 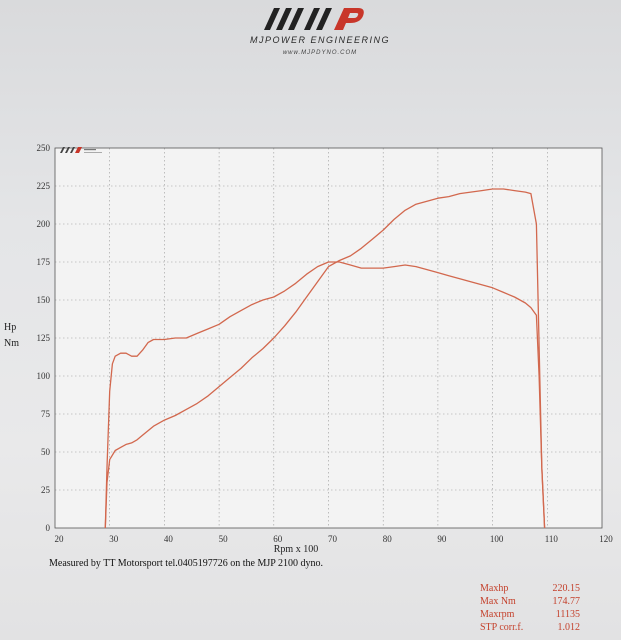 What do you see at coordinates (10, 327) in the screenshot?
I see `y-axis-label-hp: Hp` at bounding box center [10, 327].